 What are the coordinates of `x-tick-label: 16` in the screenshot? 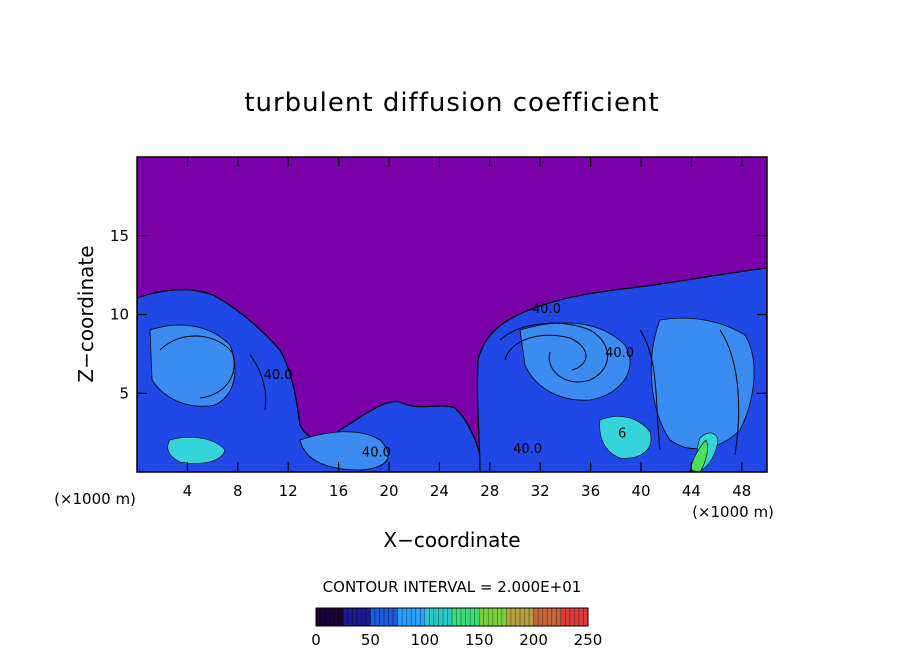 It's located at (338, 491).